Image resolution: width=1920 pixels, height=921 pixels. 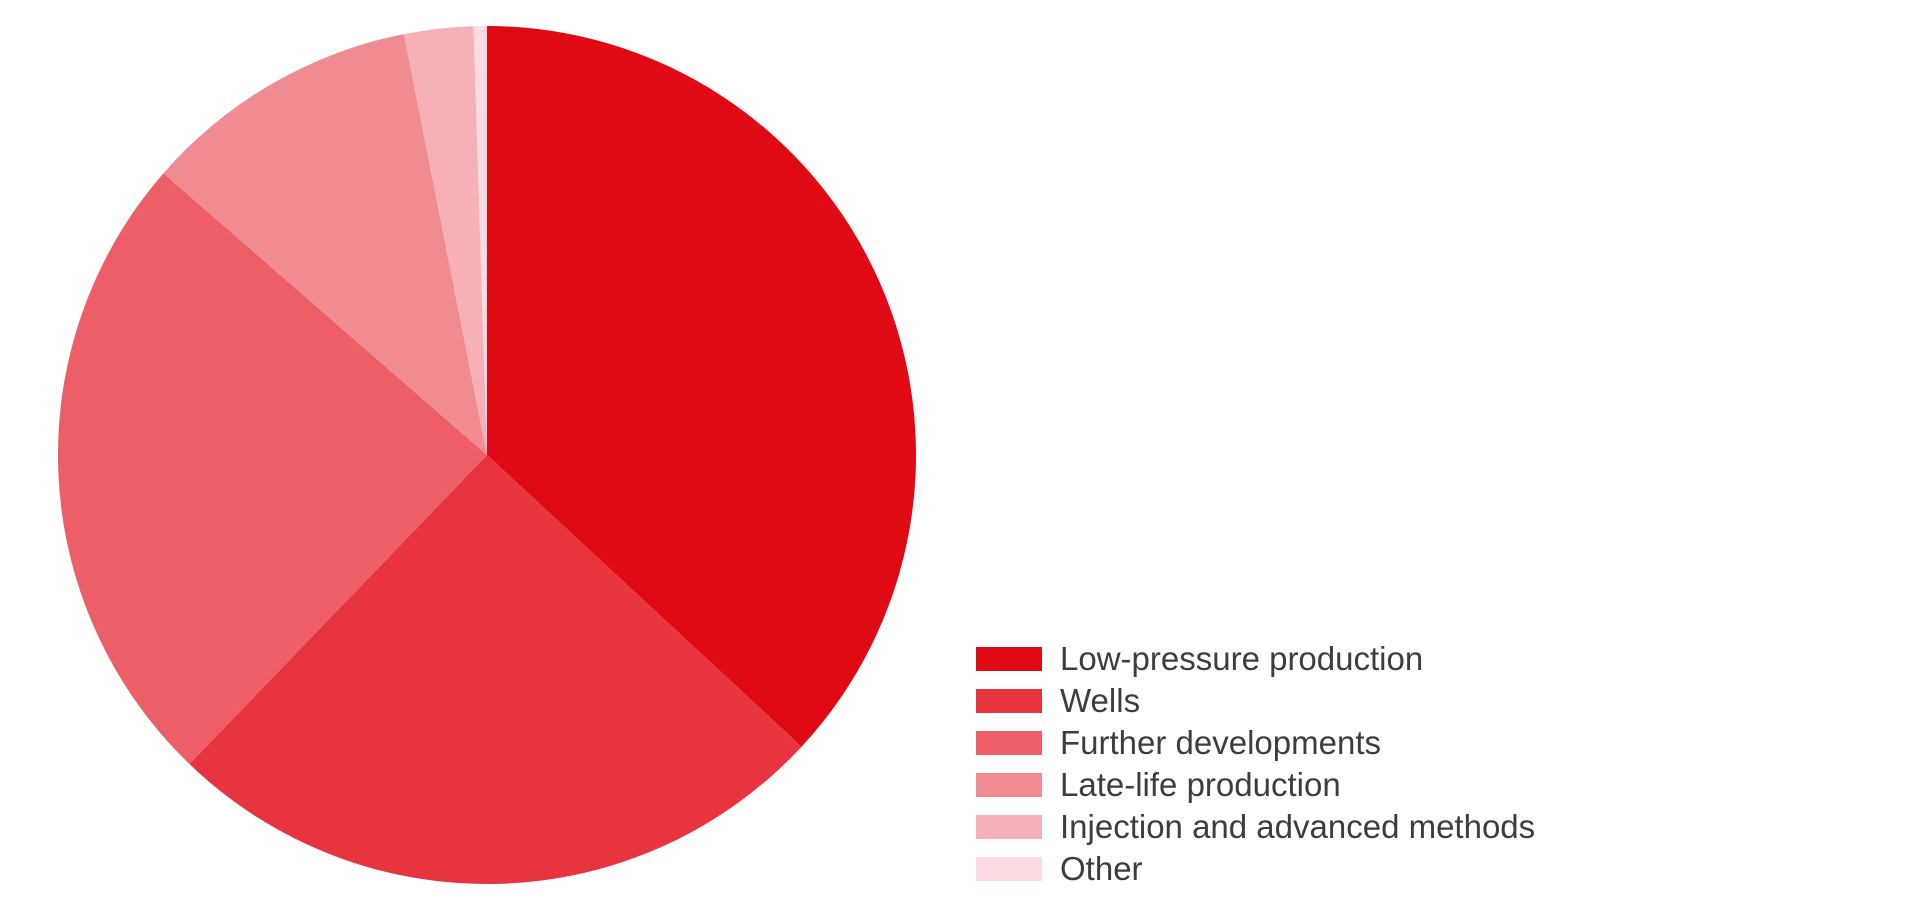 What do you see at coordinates (1255, 868) in the screenshot?
I see `legend-item: Other` at bounding box center [1255, 868].